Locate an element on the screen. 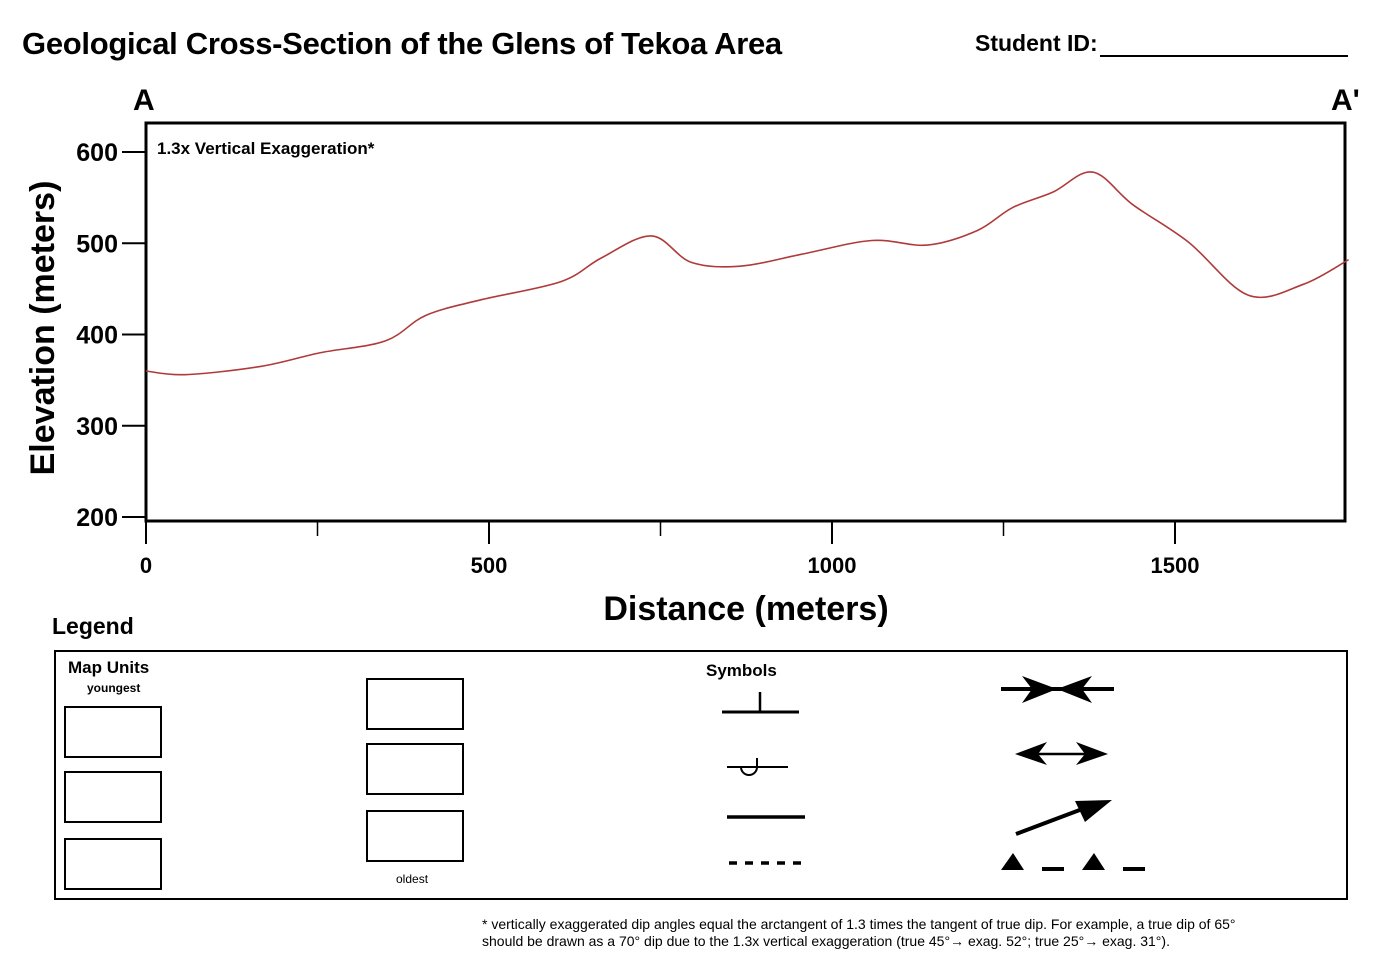  oldest-label: oldest is located at coordinates (412, 879).